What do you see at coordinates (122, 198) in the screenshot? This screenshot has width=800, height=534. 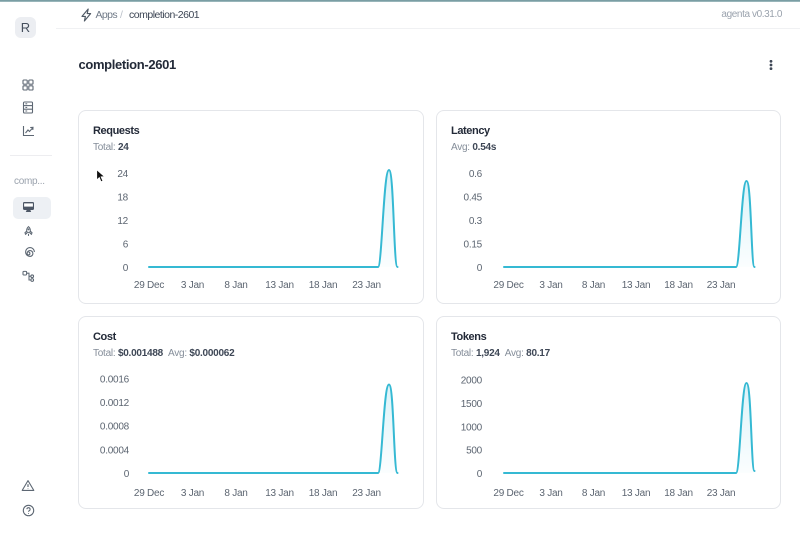 I see `svg-text: 18` at bounding box center [122, 198].